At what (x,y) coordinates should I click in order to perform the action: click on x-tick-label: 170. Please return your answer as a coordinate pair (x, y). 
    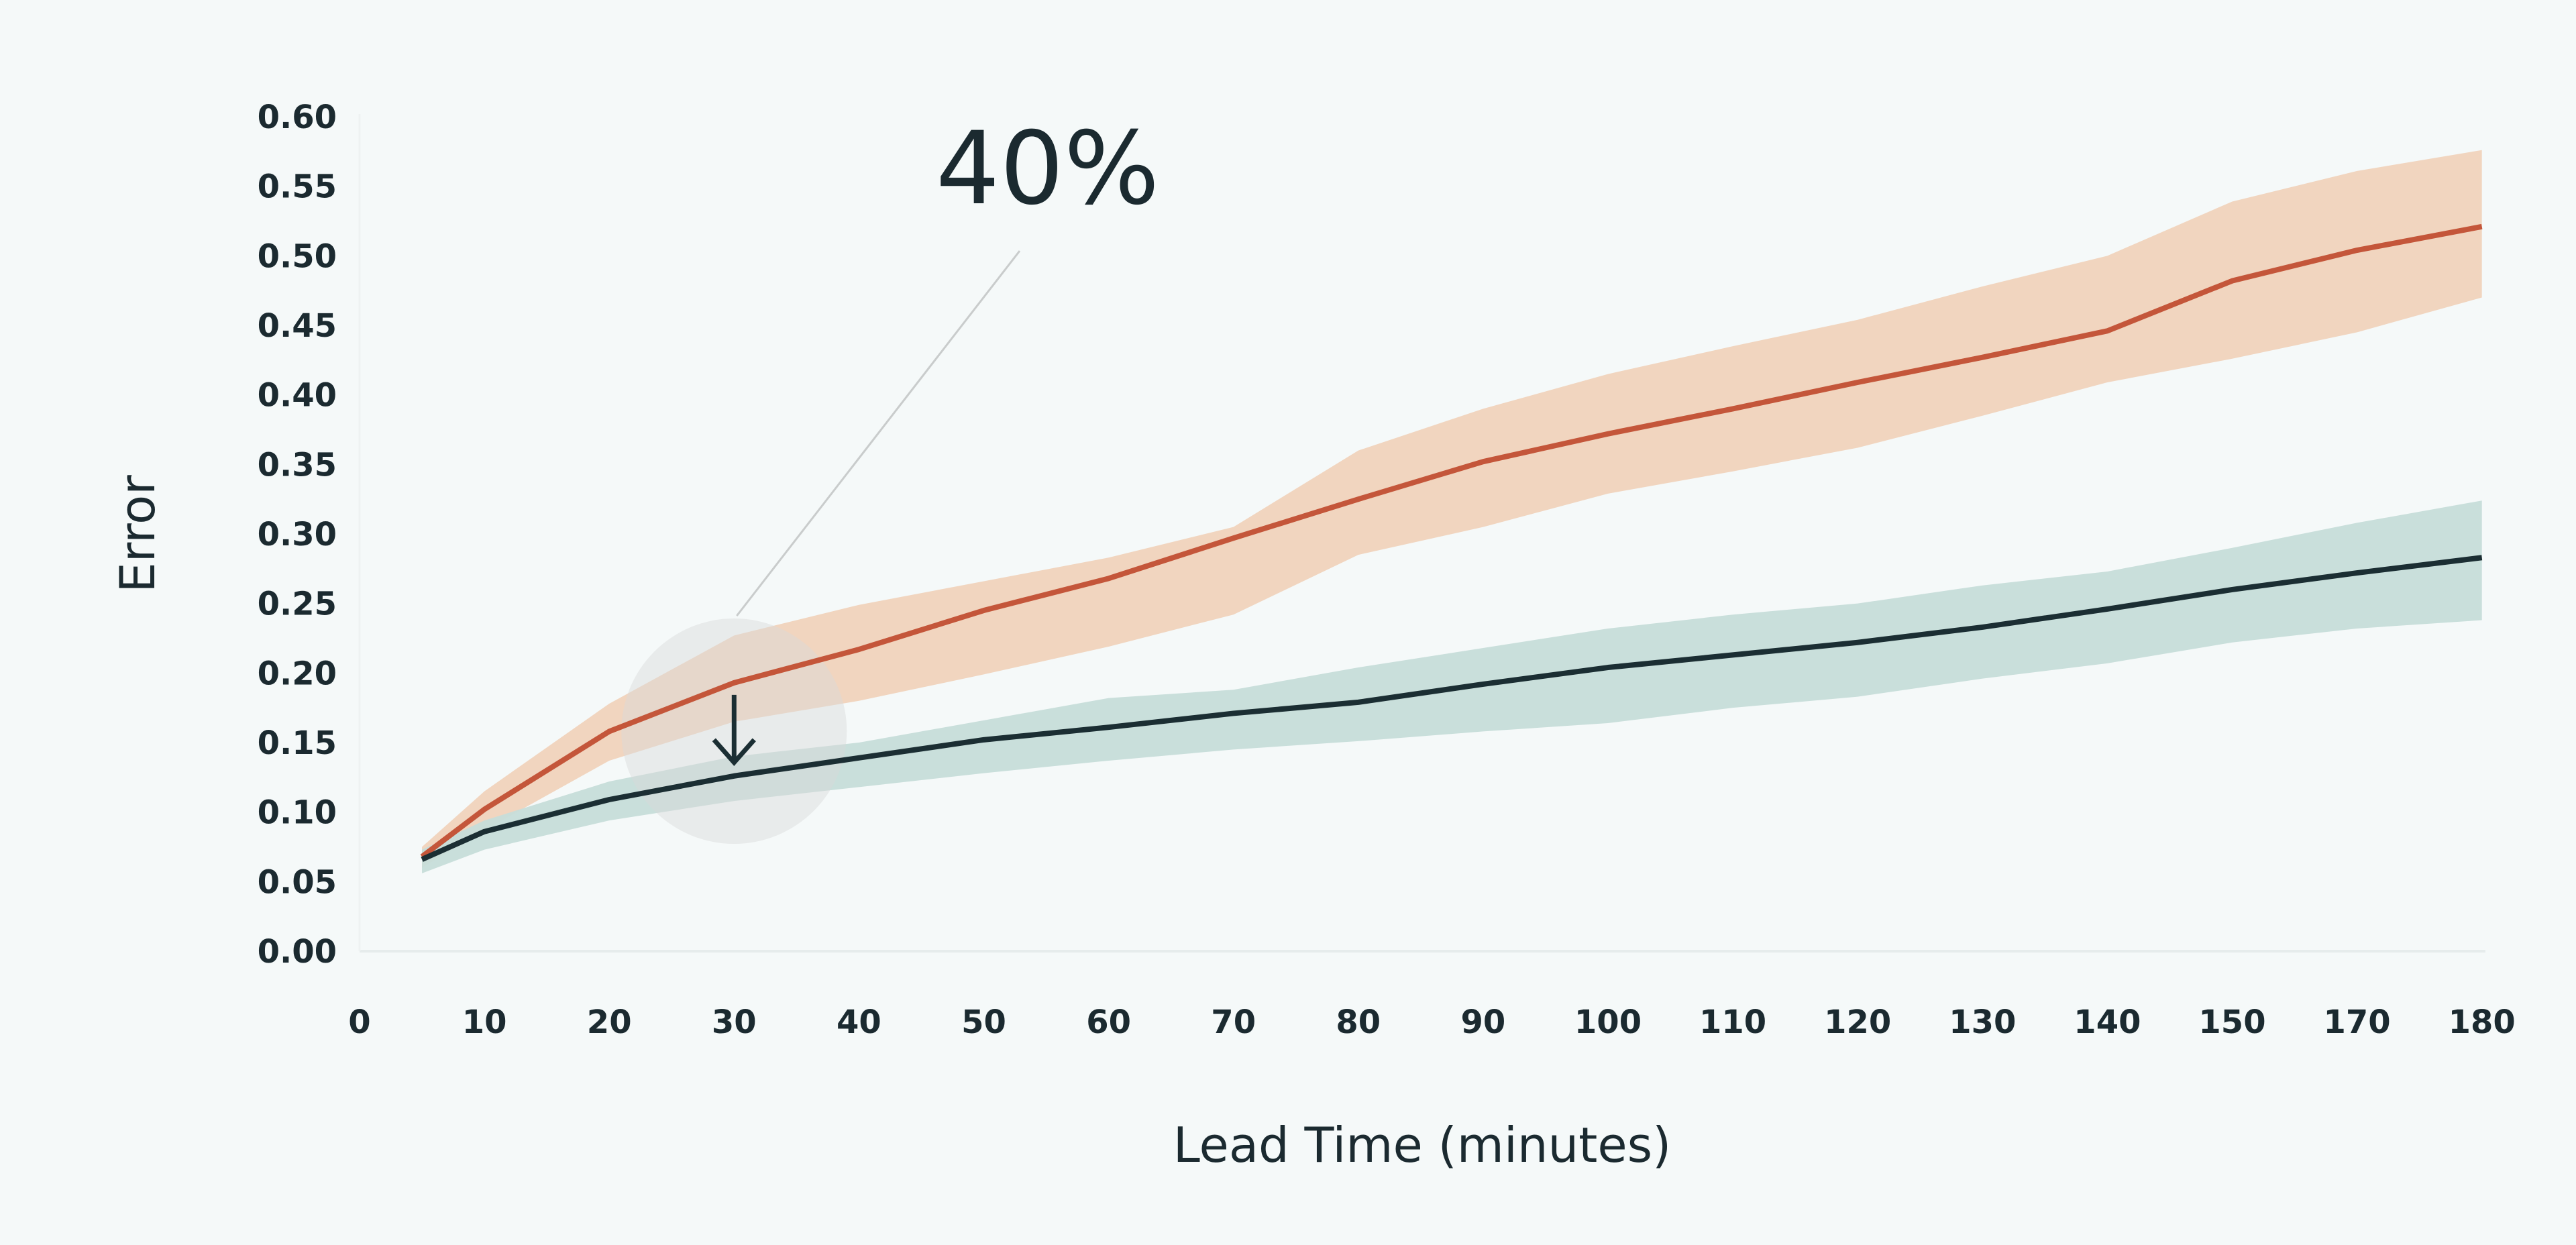
    Looking at the image, I should click on (2356, 1022).